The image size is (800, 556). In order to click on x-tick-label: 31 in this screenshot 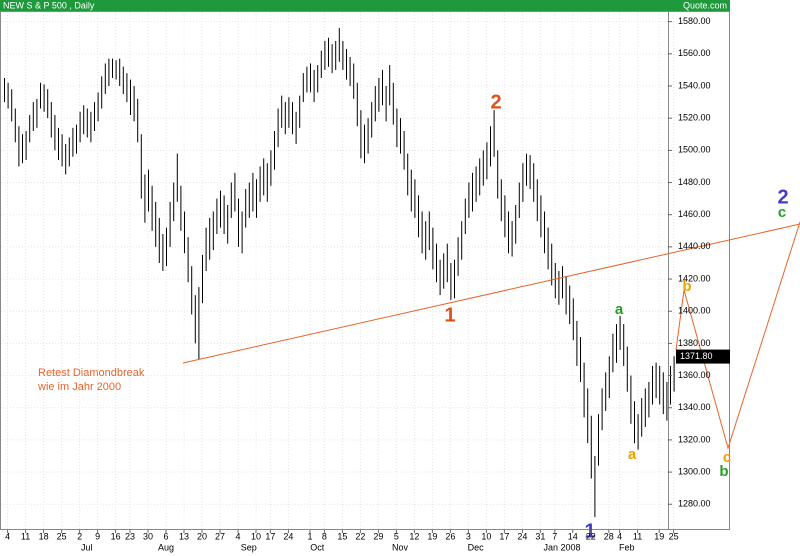, I will do `click(540, 536)`.